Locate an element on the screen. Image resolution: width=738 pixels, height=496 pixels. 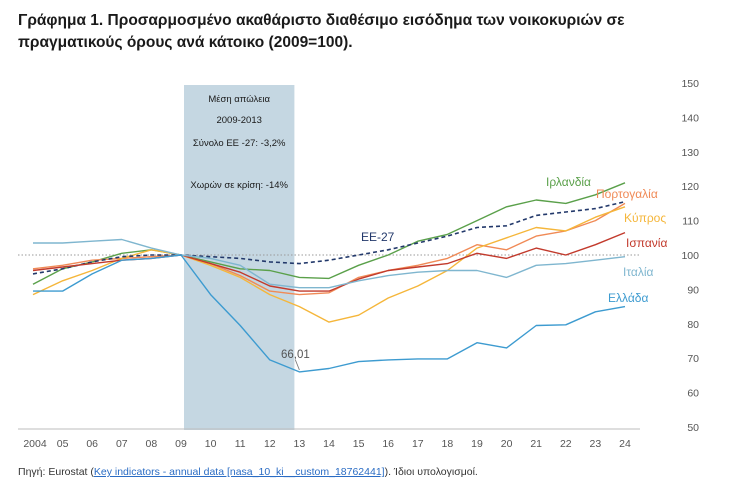
x-tick-label: 19 is located at coordinates (477, 444).